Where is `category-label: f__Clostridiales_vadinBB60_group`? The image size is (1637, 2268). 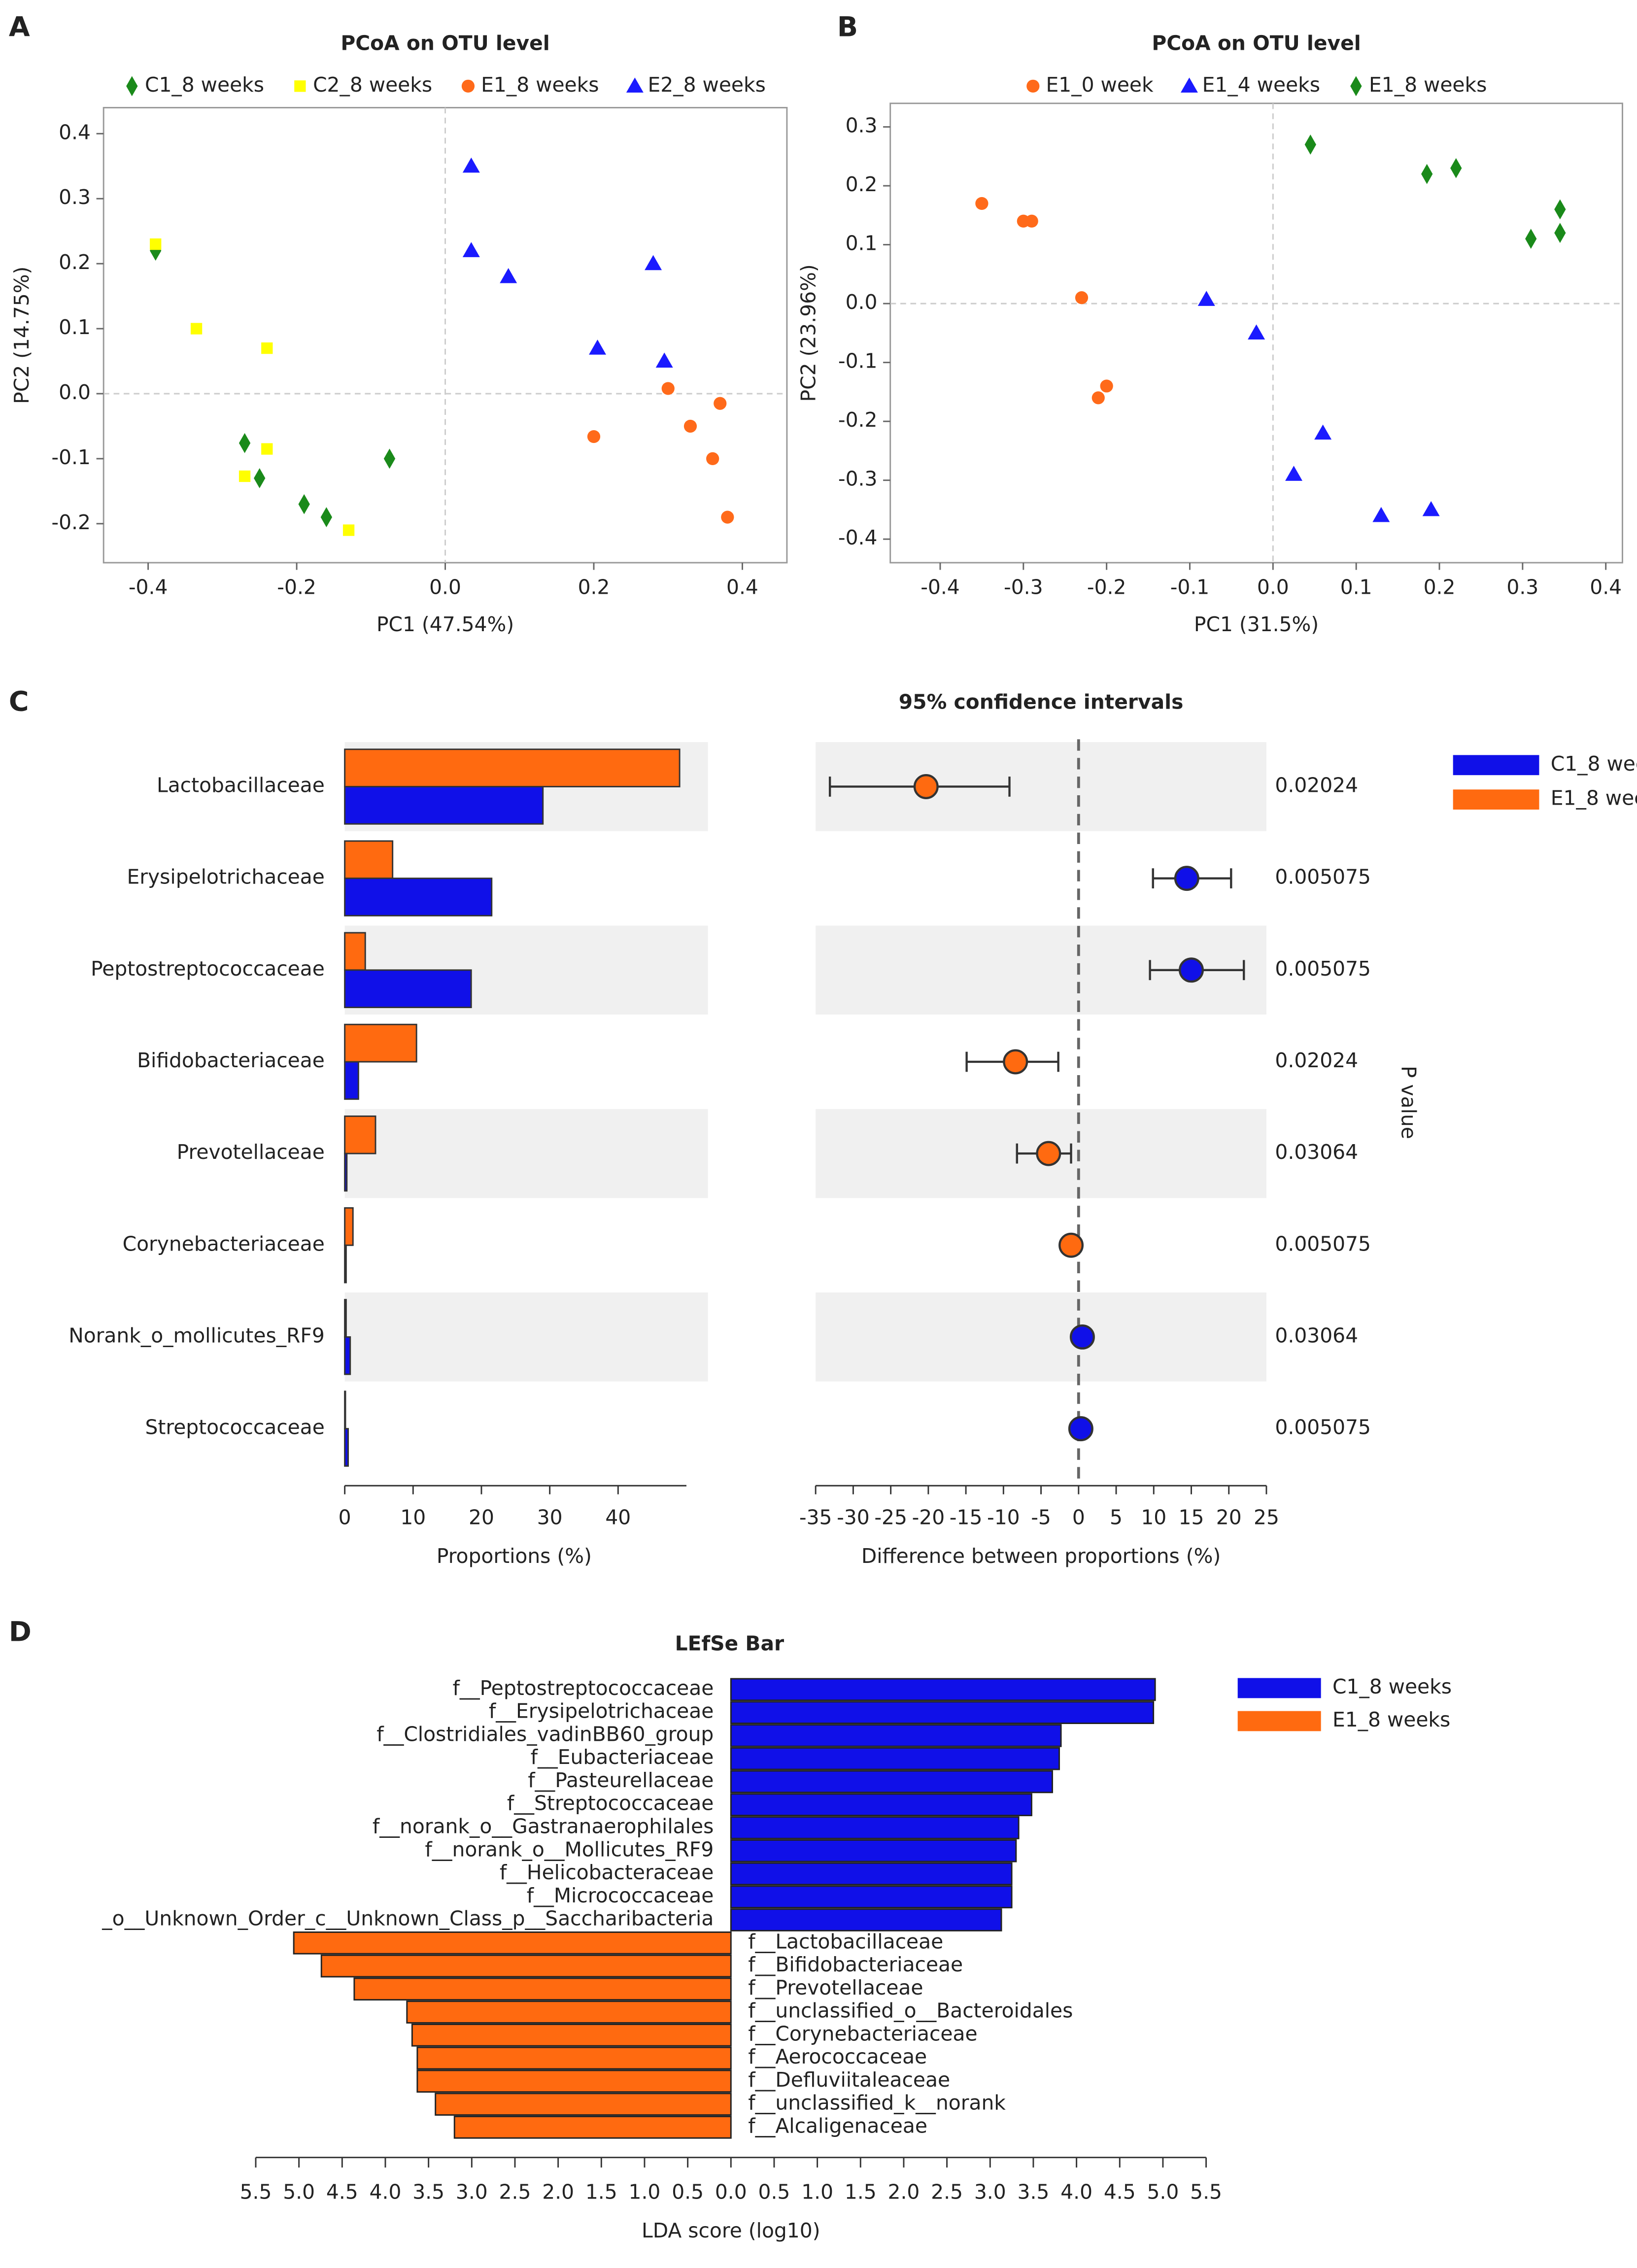 category-label: f__Clostridiales_vadinBB60_group is located at coordinates (545, 1734).